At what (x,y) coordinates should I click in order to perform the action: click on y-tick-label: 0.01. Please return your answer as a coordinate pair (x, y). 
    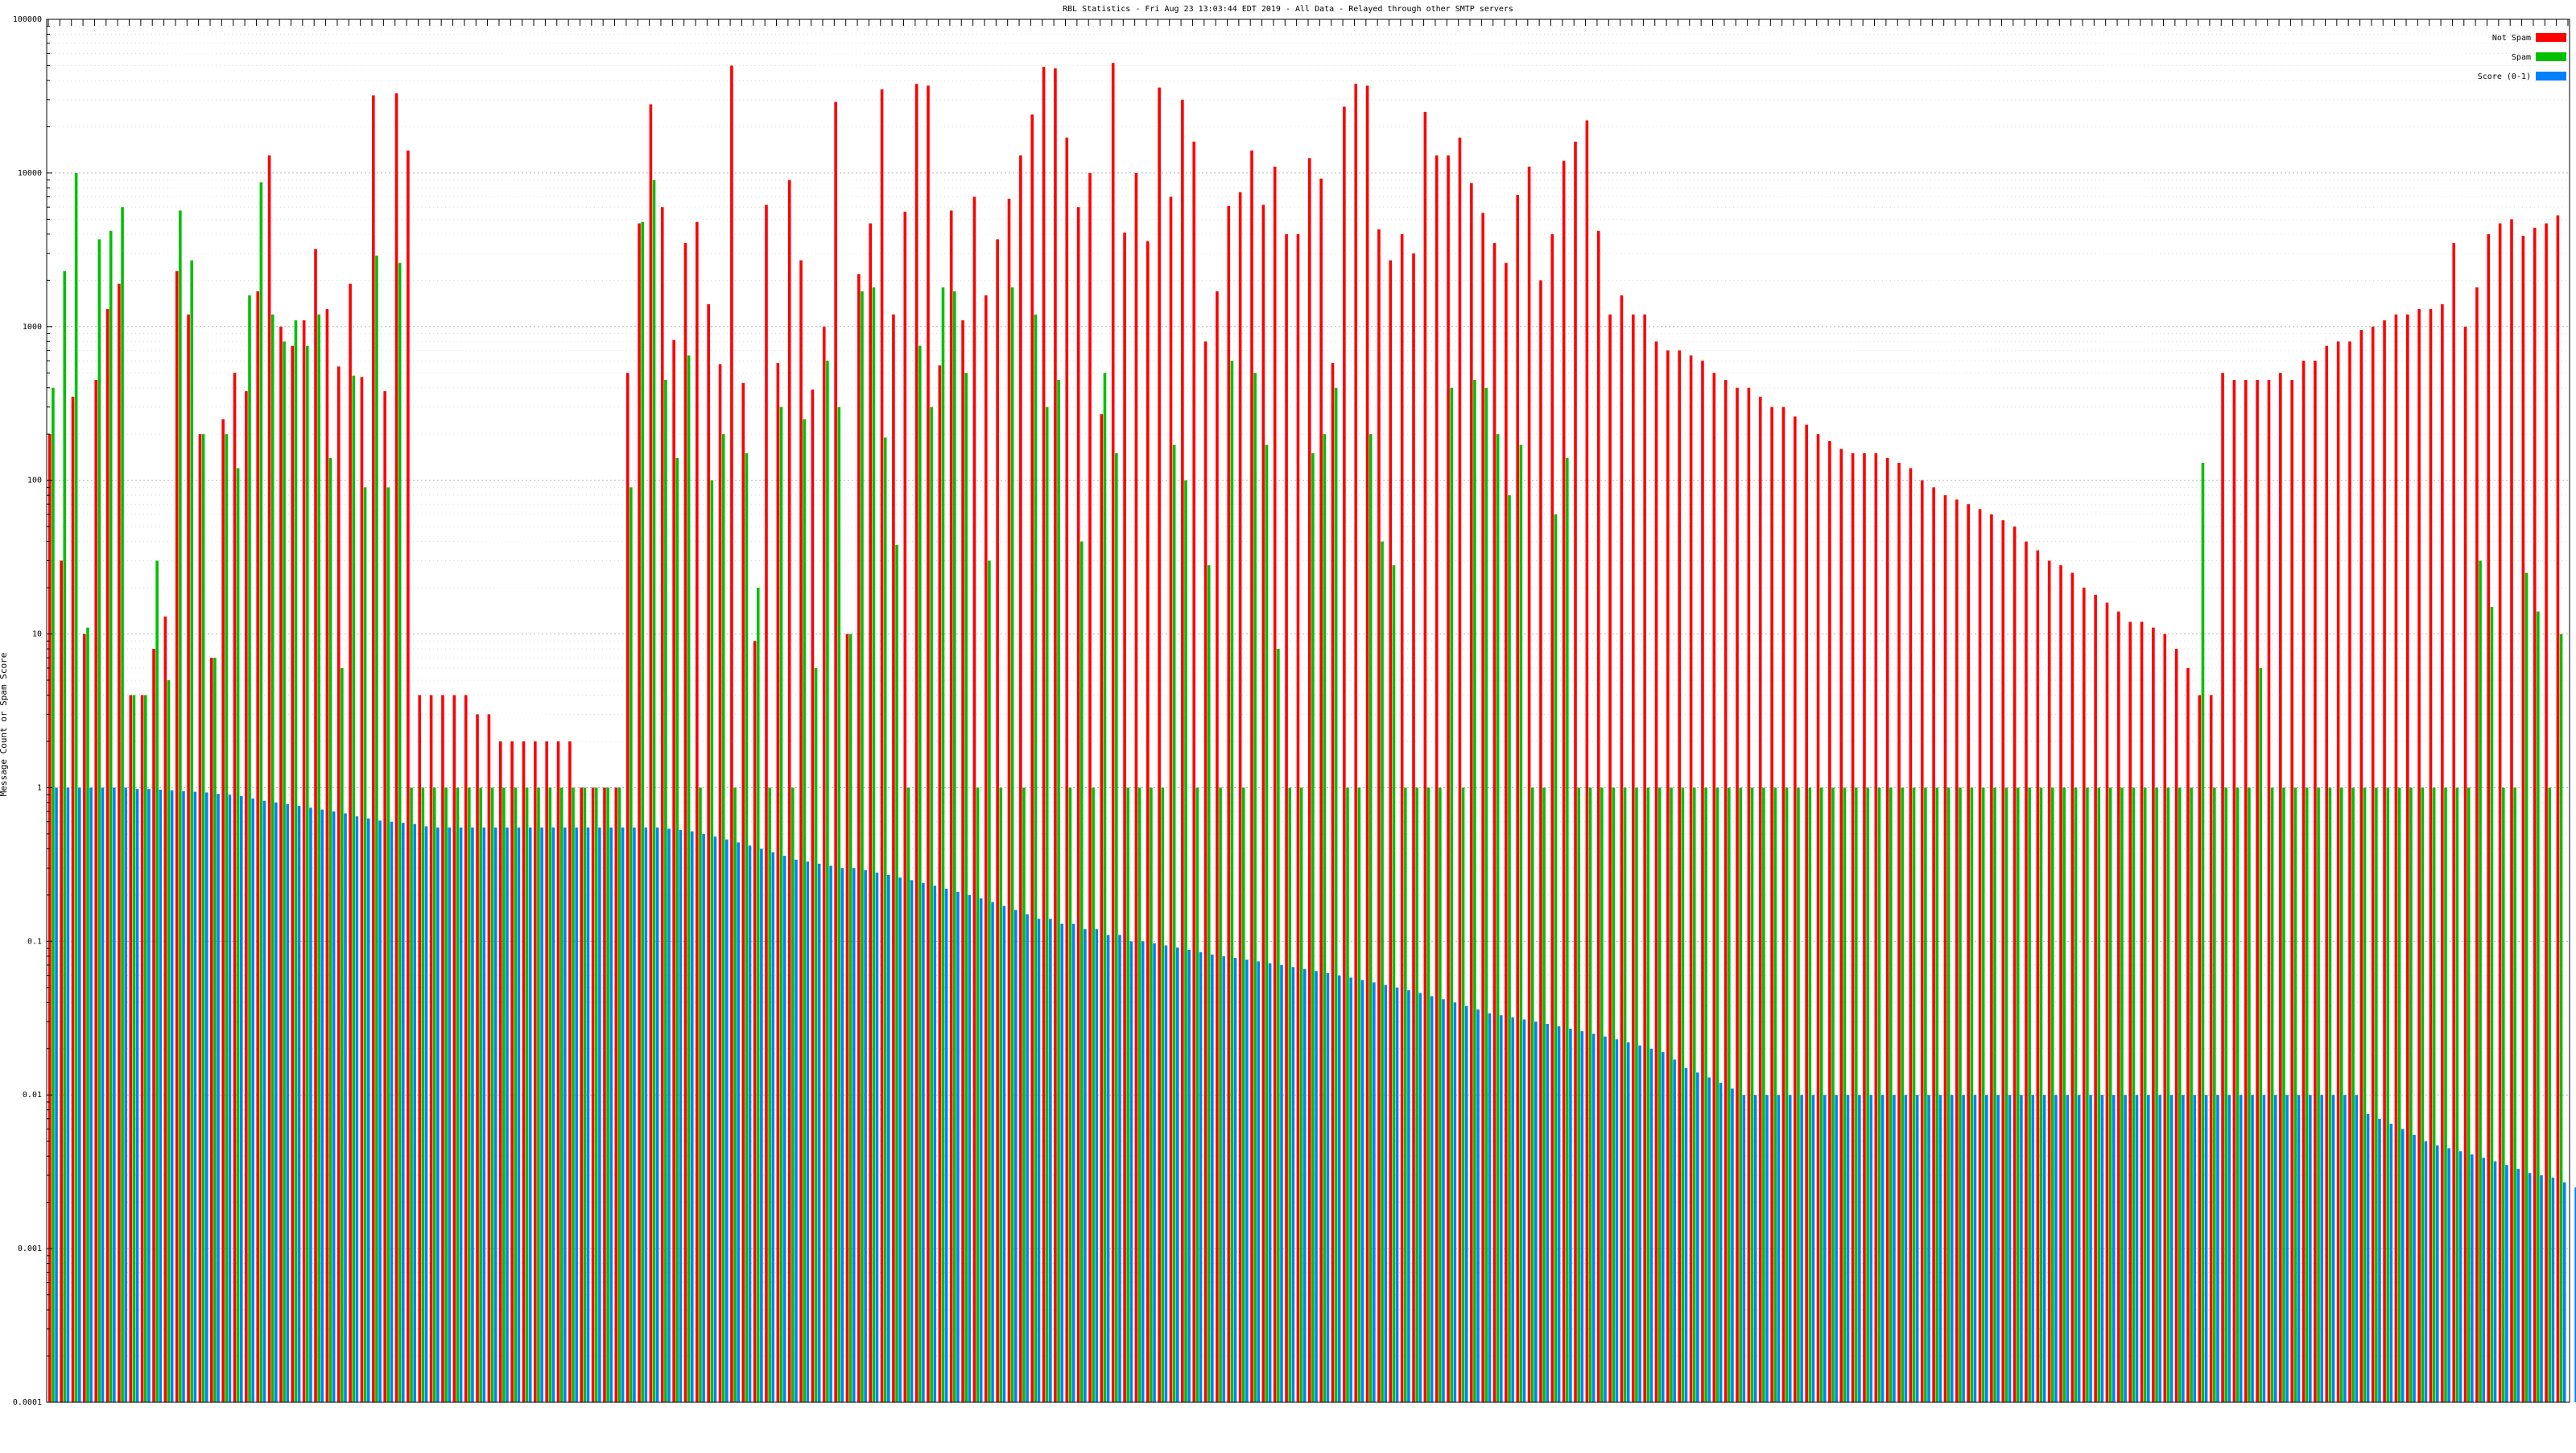
    Looking at the image, I should click on (32, 1095).